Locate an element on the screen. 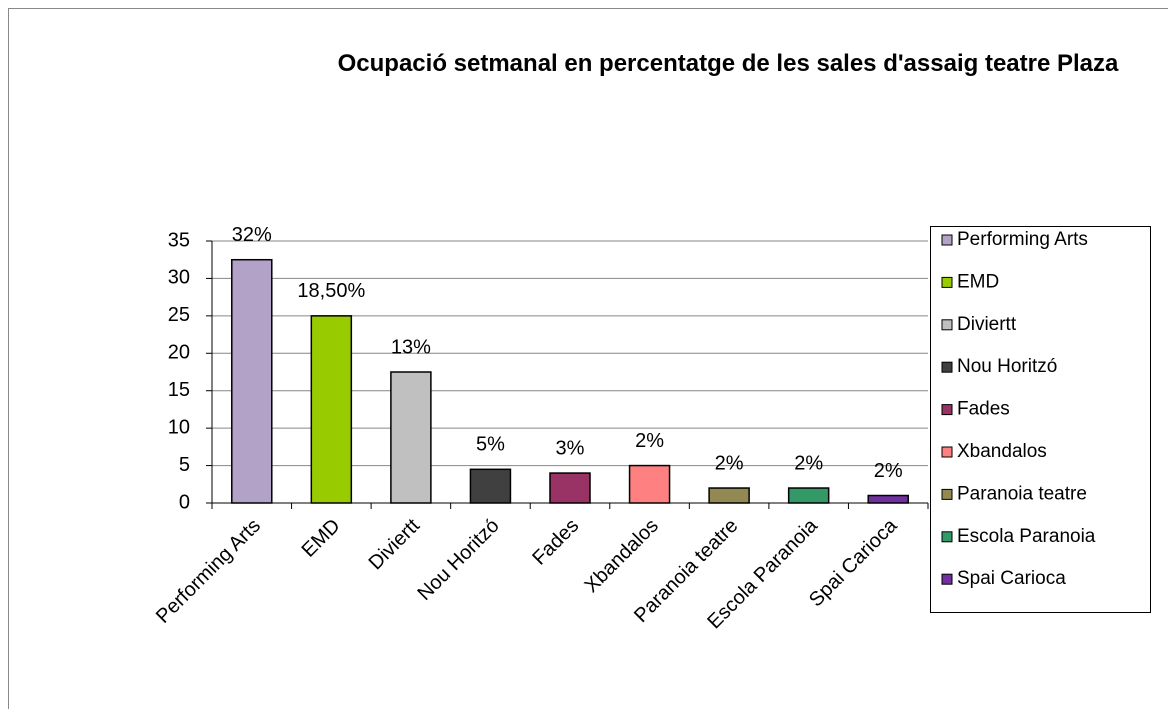 Image resolution: width=1168 pixels, height=709 pixels. legend-label: EMD is located at coordinates (978, 281).